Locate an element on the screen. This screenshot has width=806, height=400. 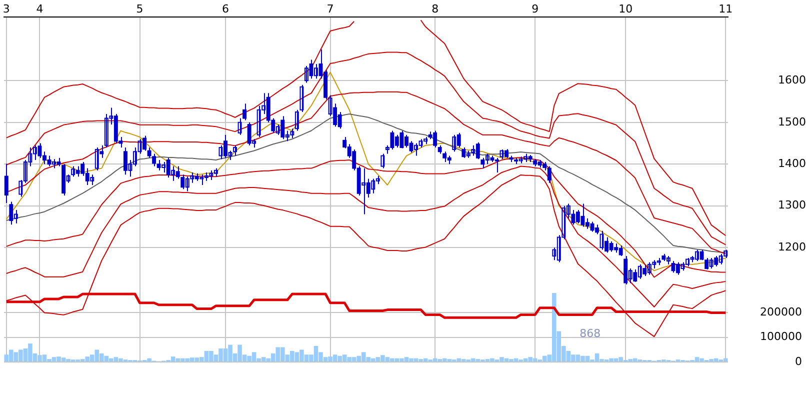
x-tick-label: 6 is located at coordinates (225, 9).